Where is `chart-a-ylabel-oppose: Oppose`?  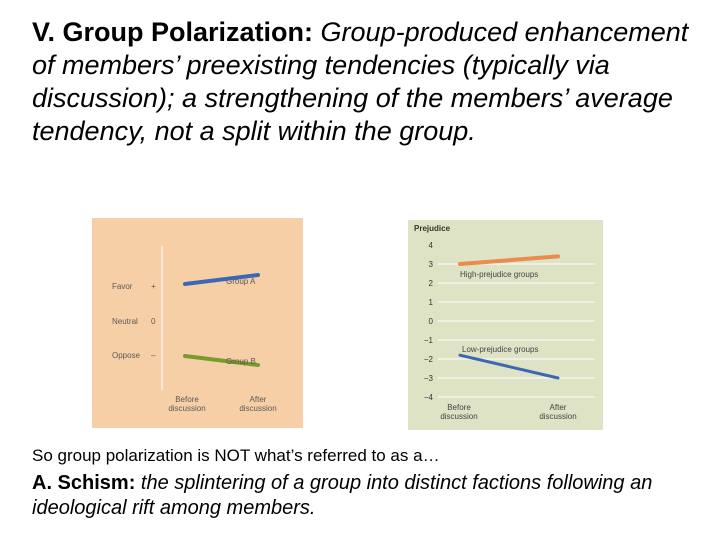
chart-a-ylabel-oppose: Oppose is located at coordinates (126, 355).